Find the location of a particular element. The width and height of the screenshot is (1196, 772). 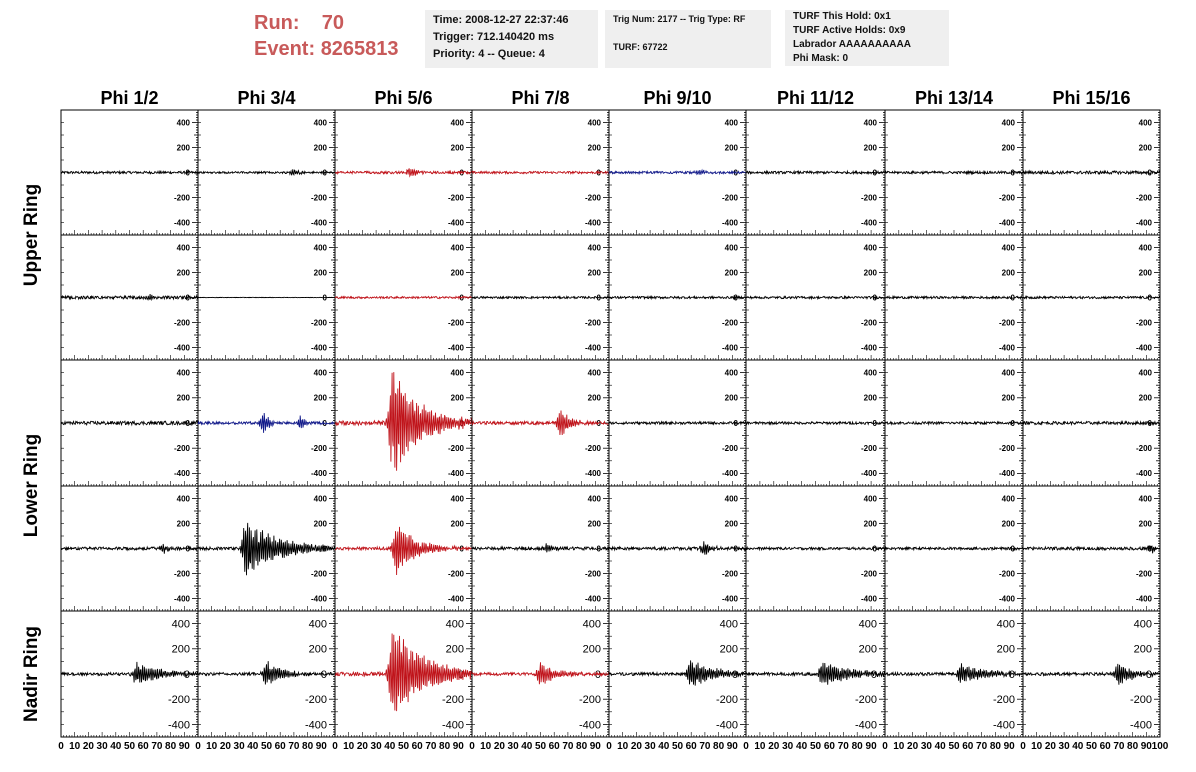

column-header: Phi 5/6 is located at coordinates (403, 98).